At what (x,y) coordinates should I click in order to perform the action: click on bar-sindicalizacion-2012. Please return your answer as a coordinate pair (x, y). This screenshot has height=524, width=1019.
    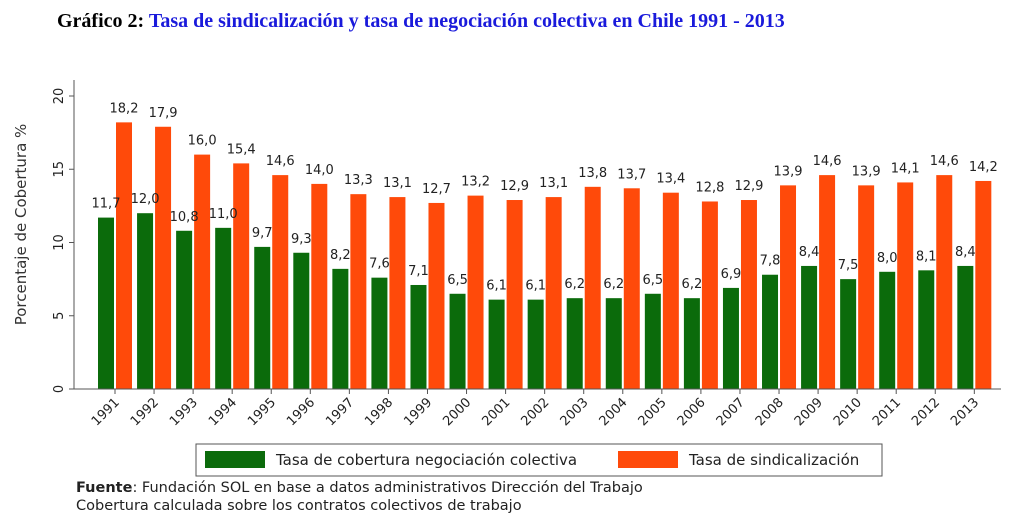
    Looking at the image, I should click on (944, 282).